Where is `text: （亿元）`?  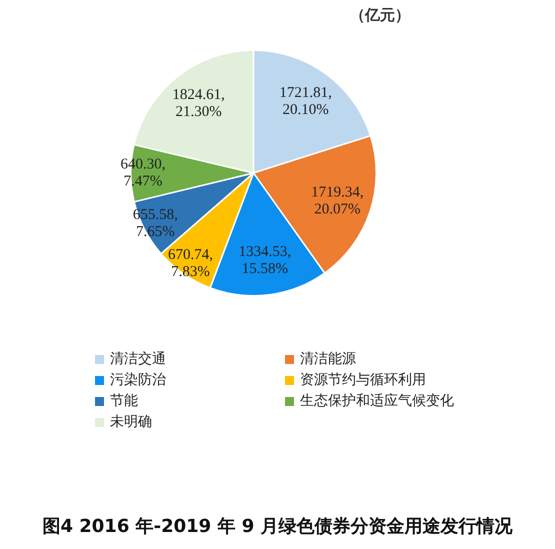 text: （亿元） is located at coordinates (380, 15).